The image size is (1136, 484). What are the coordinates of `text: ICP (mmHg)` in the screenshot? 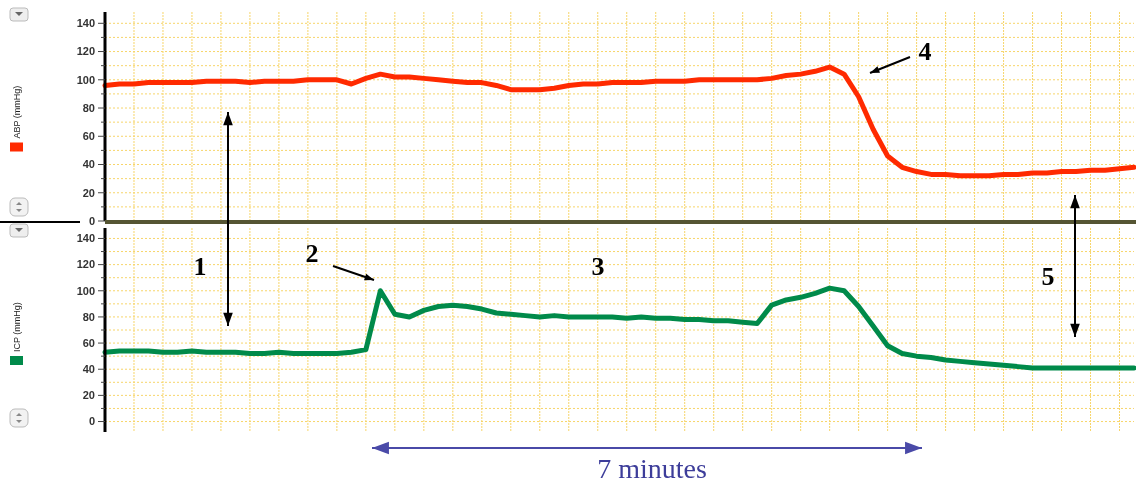 It's located at (17, 327).